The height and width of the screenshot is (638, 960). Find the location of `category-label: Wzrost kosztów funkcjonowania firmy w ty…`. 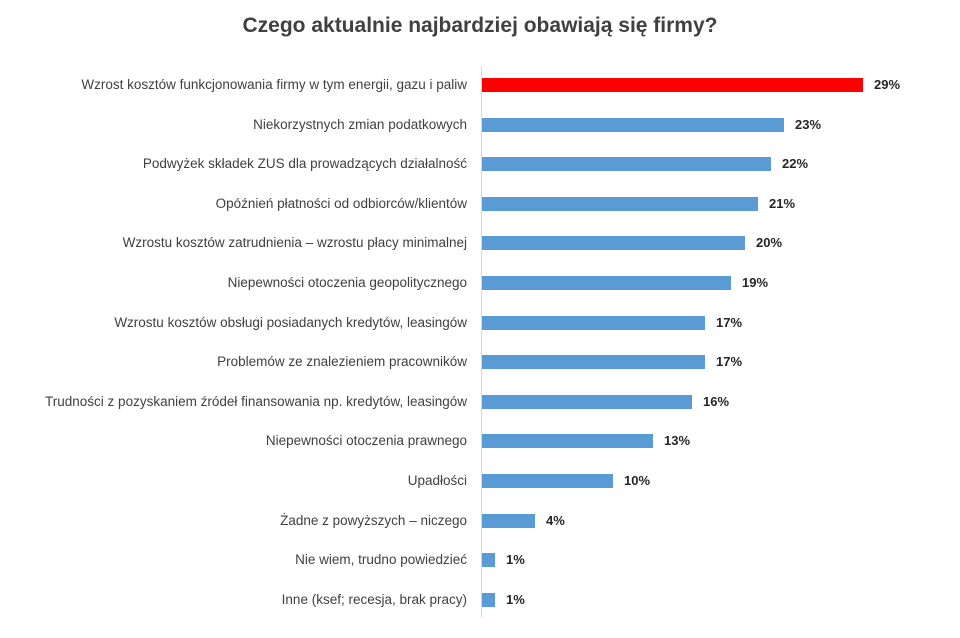

category-label: Wzrost kosztów funkcjonowania firmy w ty… is located at coordinates (274, 84).